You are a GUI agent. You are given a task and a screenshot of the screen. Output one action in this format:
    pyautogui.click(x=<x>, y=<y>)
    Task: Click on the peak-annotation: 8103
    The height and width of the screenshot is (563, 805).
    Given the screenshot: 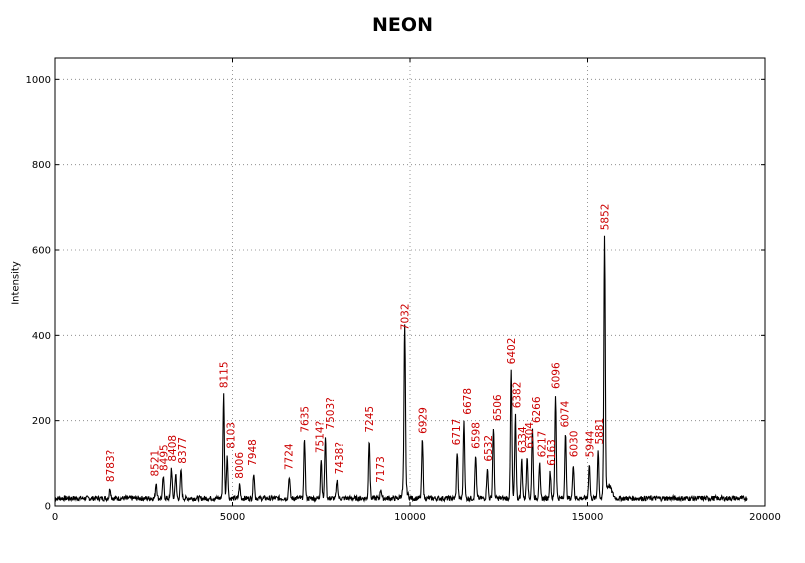 What is the action you would take?
    pyautogui.click(x=232, y=435)
    